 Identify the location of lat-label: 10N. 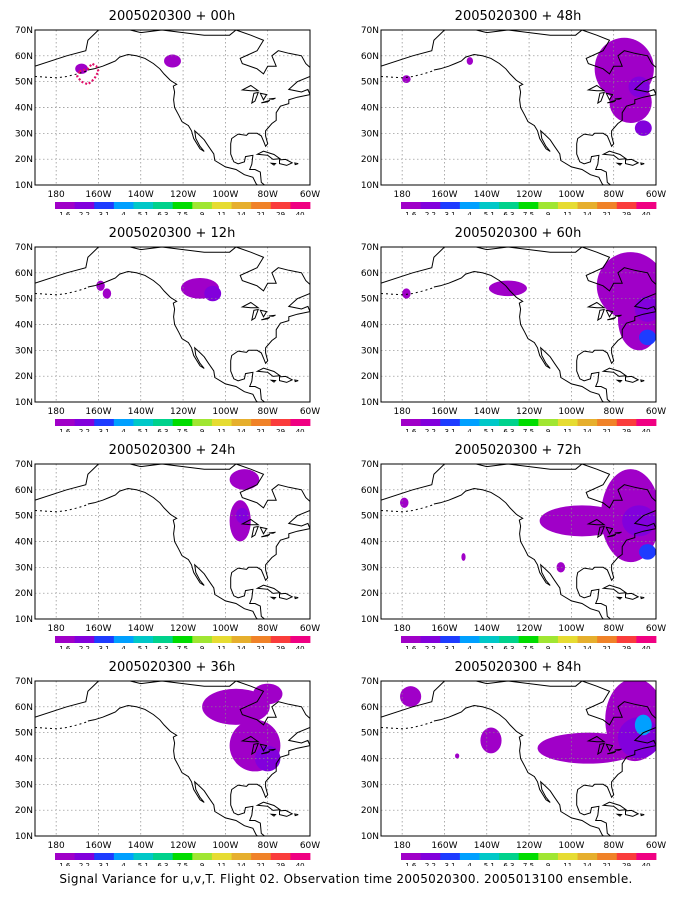
(24, 837).